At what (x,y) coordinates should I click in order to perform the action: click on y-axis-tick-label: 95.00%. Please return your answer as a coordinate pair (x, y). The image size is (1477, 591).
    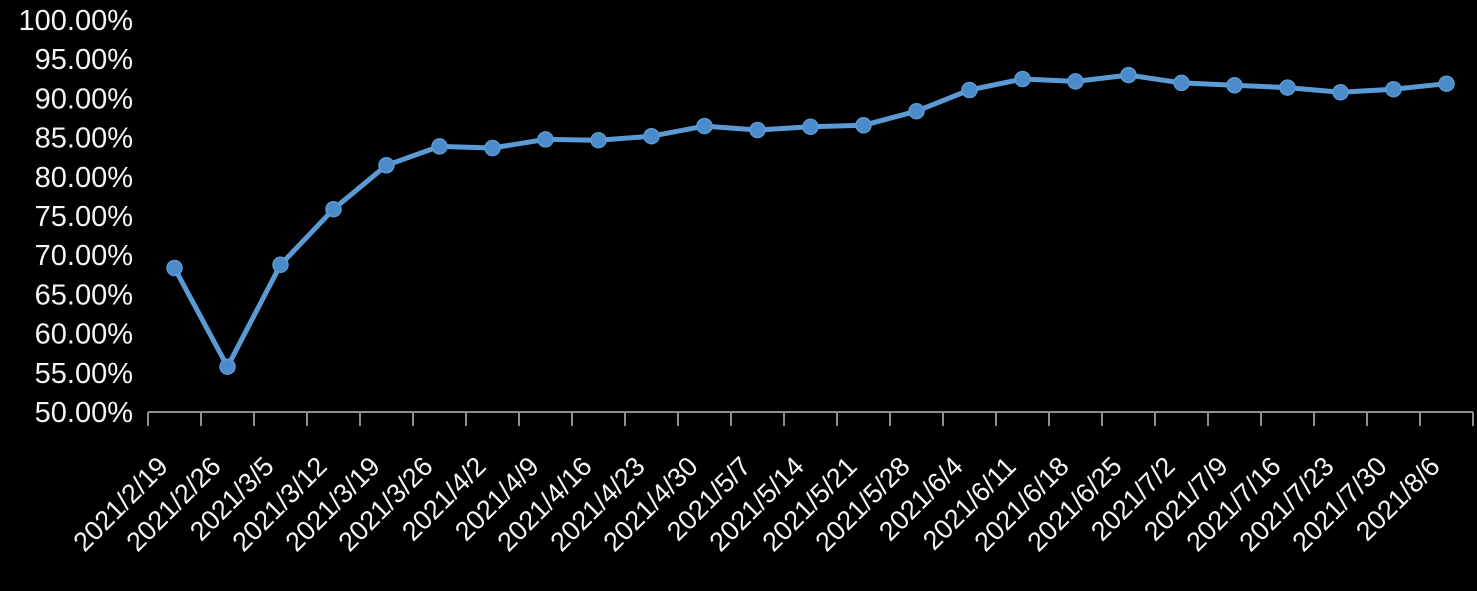
    Looking at the image, I should click on (84, 60).